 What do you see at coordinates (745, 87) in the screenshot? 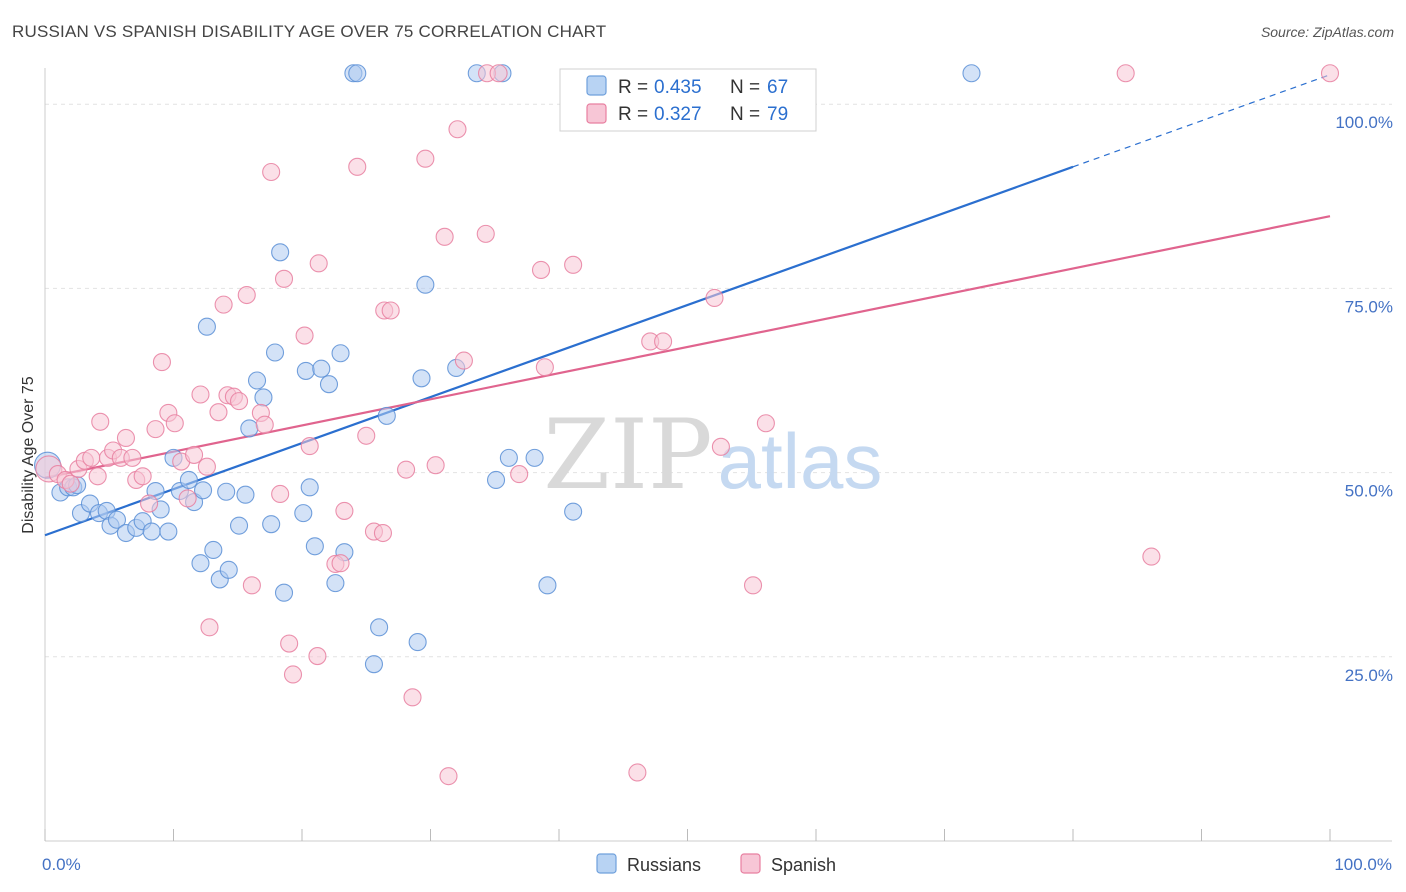
I see `stats-n-label-russians: N =` at bounding box center [745, 87].